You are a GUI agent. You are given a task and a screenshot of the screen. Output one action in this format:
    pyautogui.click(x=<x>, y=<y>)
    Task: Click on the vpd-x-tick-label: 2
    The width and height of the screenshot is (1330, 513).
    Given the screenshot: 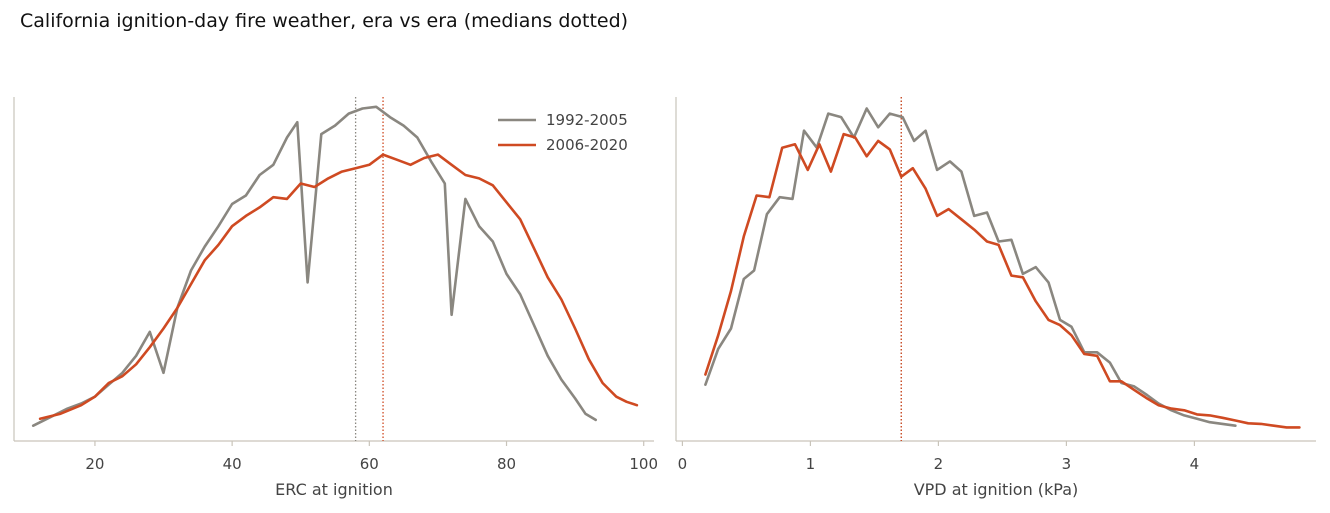 What is the action you would take?
    pyautogui.click(x=939, y=464)
    